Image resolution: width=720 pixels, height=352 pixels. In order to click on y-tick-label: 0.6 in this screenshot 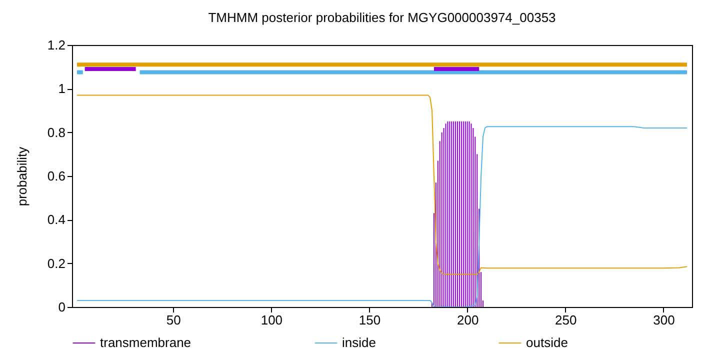, I will do `click(56, 176)`.